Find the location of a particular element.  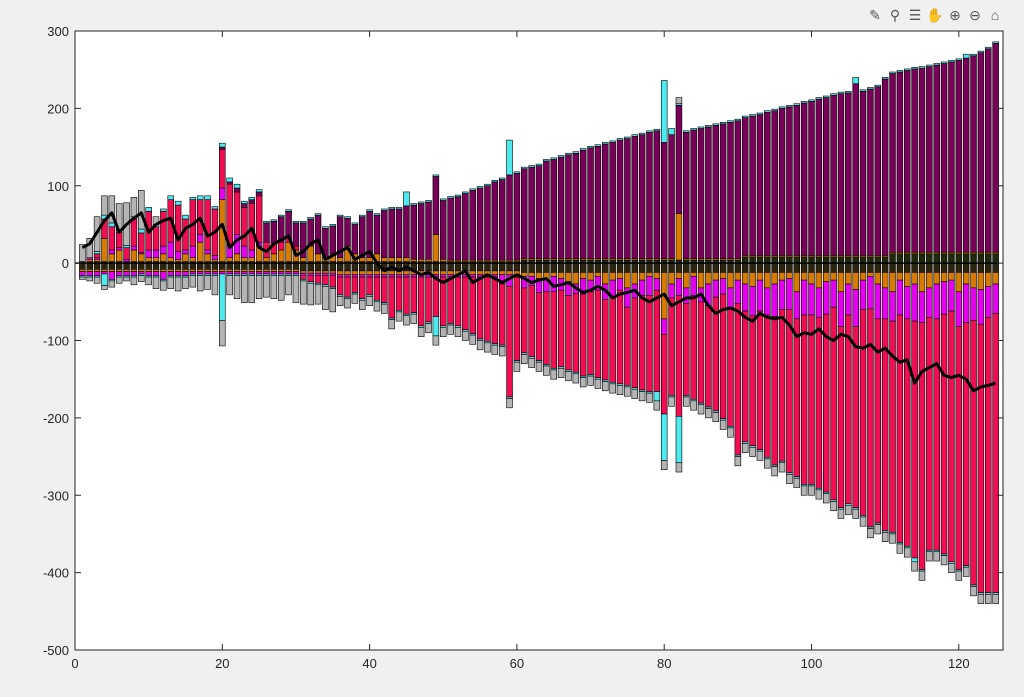

bar-neg-series1-x106 is located at coordinates (855, 281).